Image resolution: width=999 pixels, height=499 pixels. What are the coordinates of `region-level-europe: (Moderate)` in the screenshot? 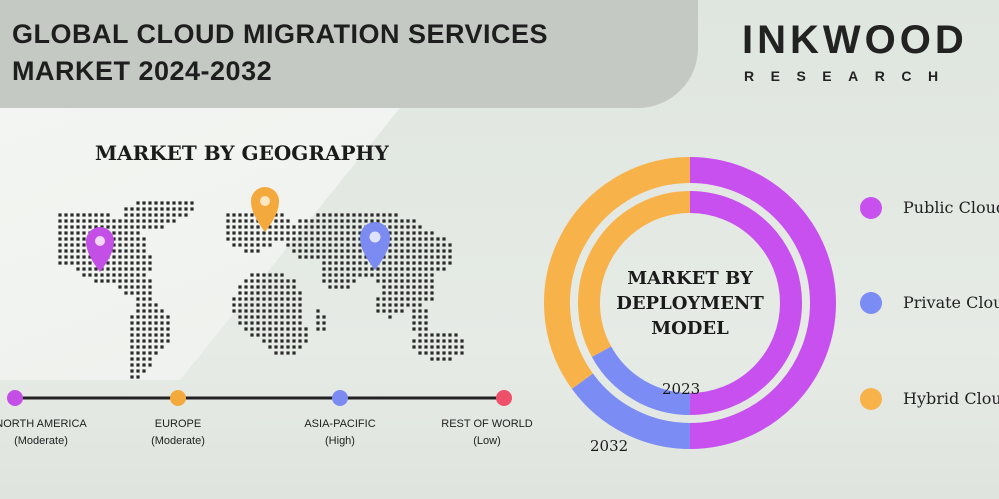 It's located at (178, 441).